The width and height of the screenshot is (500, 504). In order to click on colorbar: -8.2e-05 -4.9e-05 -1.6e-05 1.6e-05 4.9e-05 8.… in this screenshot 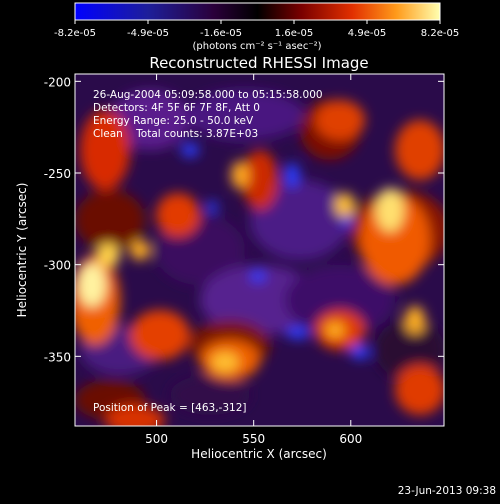, I will do `click(256, 27)`.